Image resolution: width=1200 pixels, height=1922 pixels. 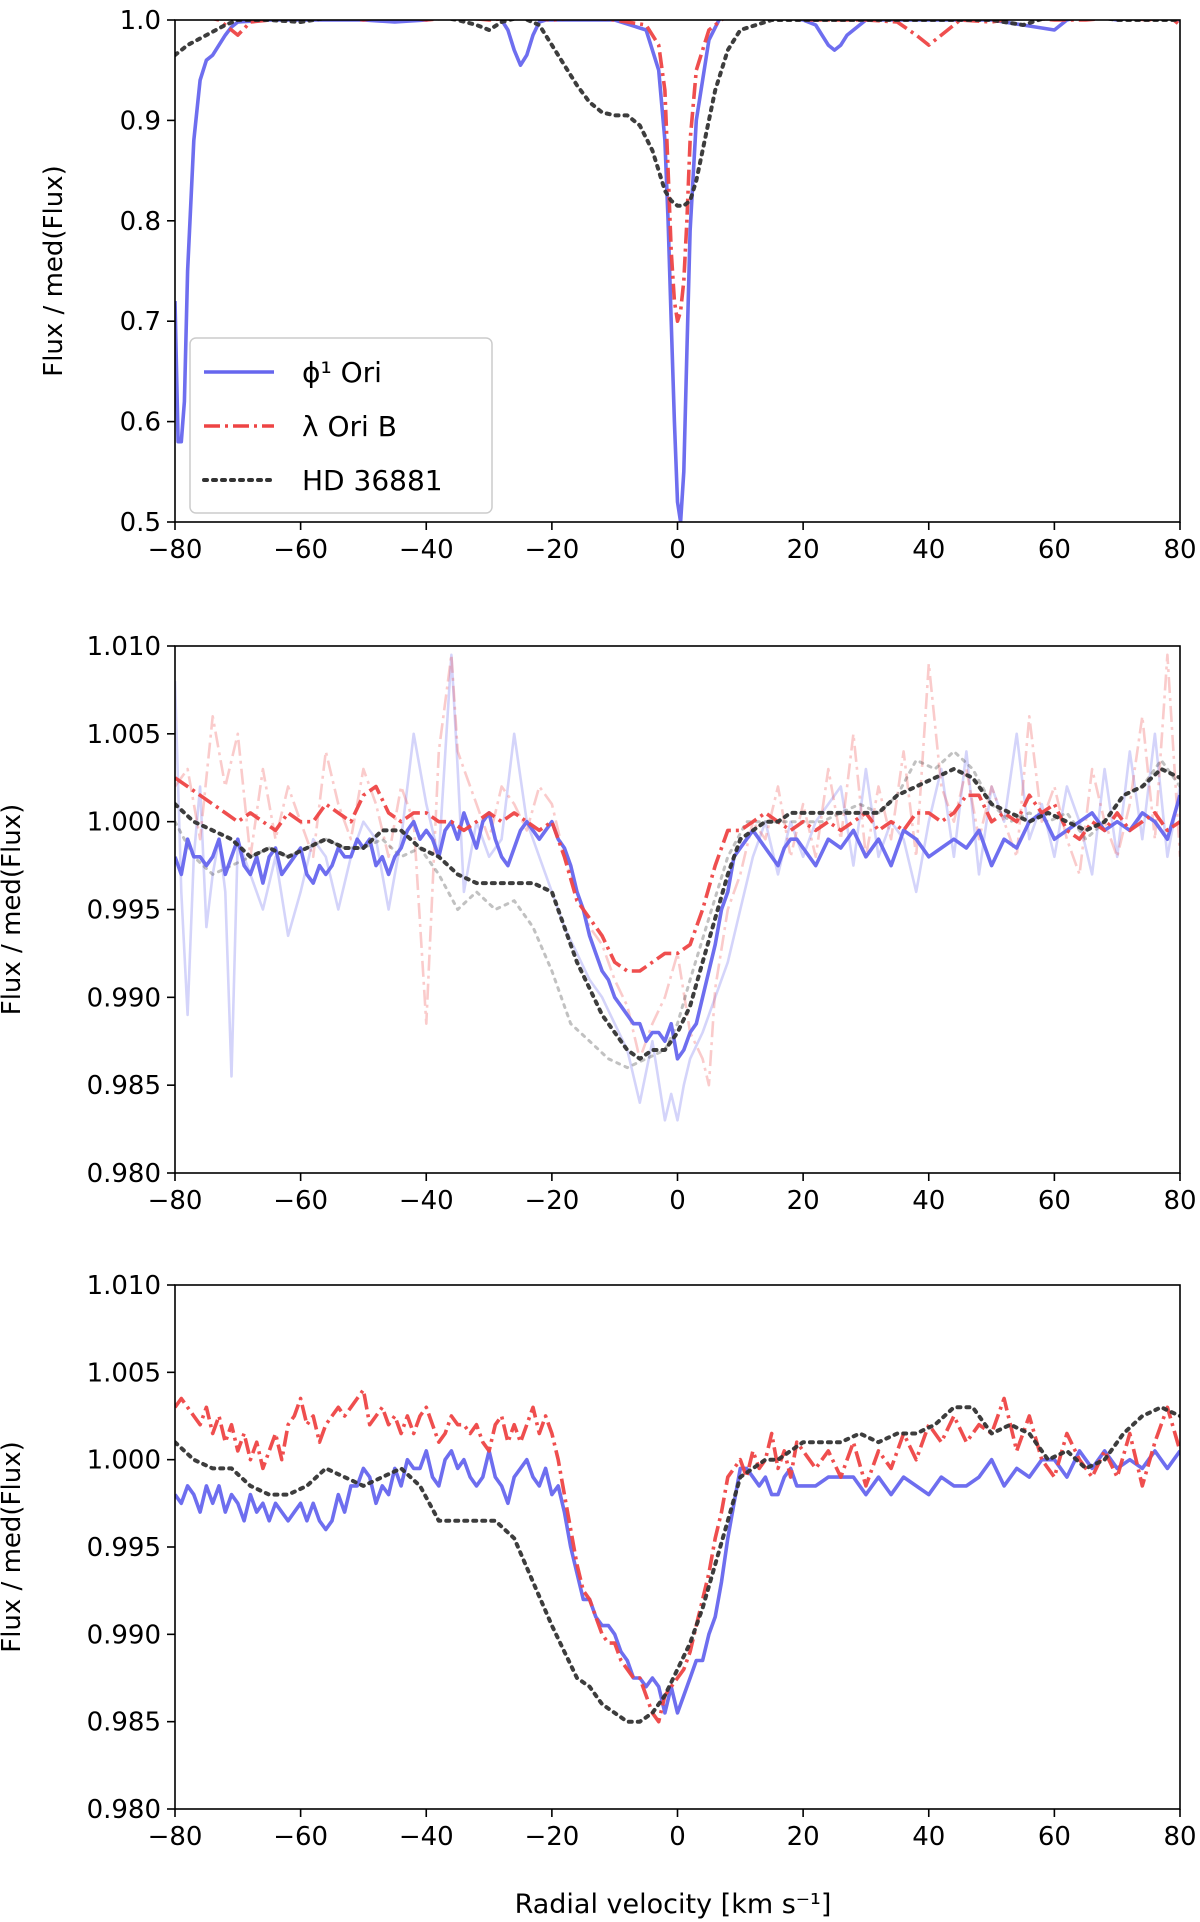 What do you see at coordinates (342, 372) in the screenshot?
I see `legend-entry-phi1-ori-label: ϕ¹ Ori` at bounding box center [342, 372].